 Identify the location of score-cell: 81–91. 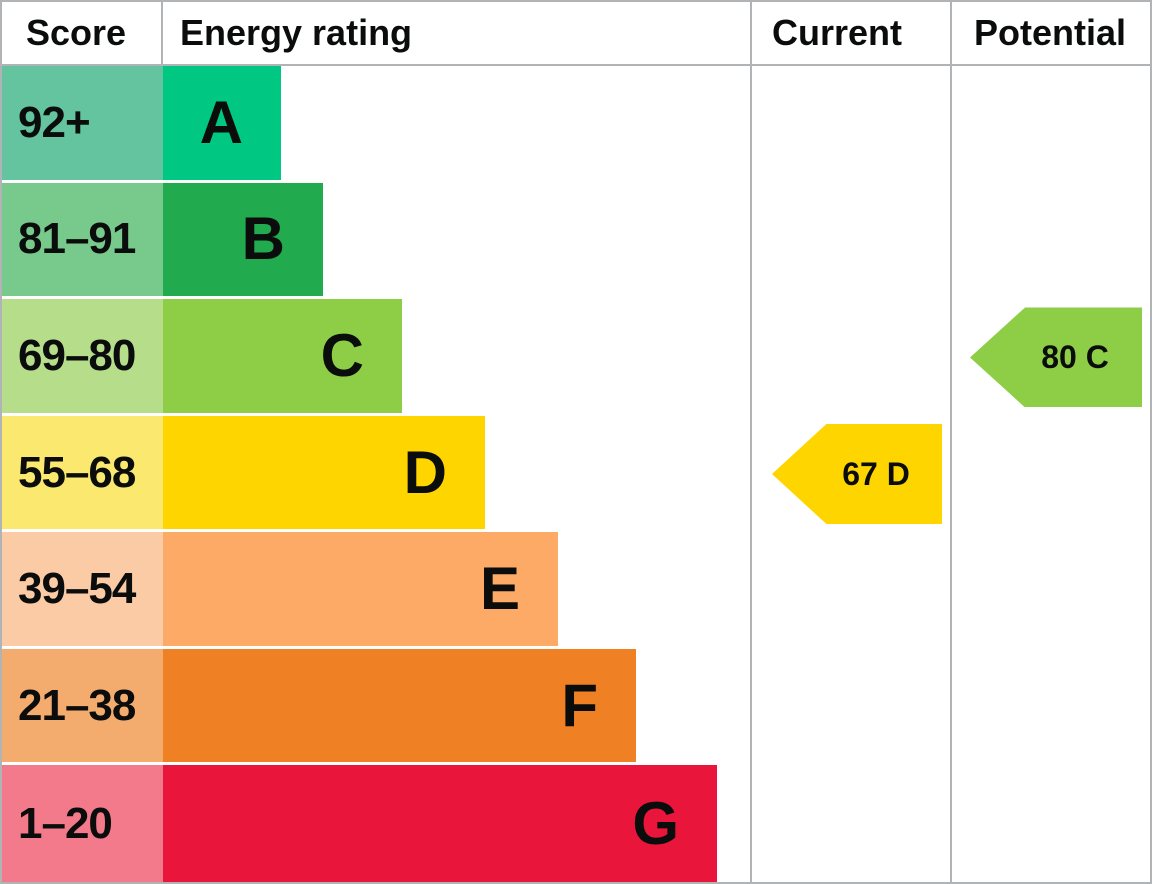
(82, 241).